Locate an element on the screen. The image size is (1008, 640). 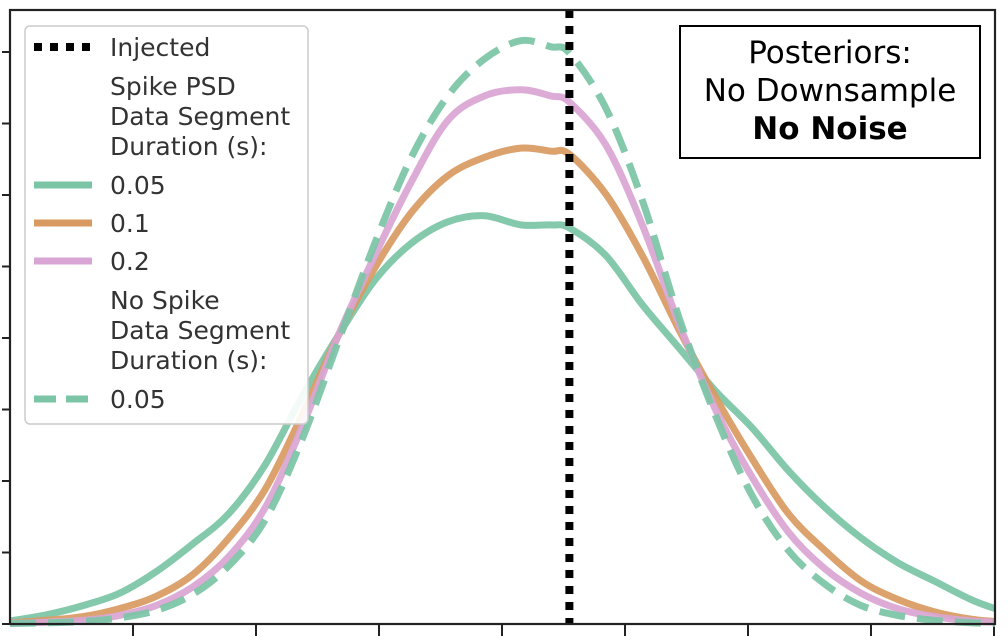
legend-label: Injected is located at coordinates (160, 47).